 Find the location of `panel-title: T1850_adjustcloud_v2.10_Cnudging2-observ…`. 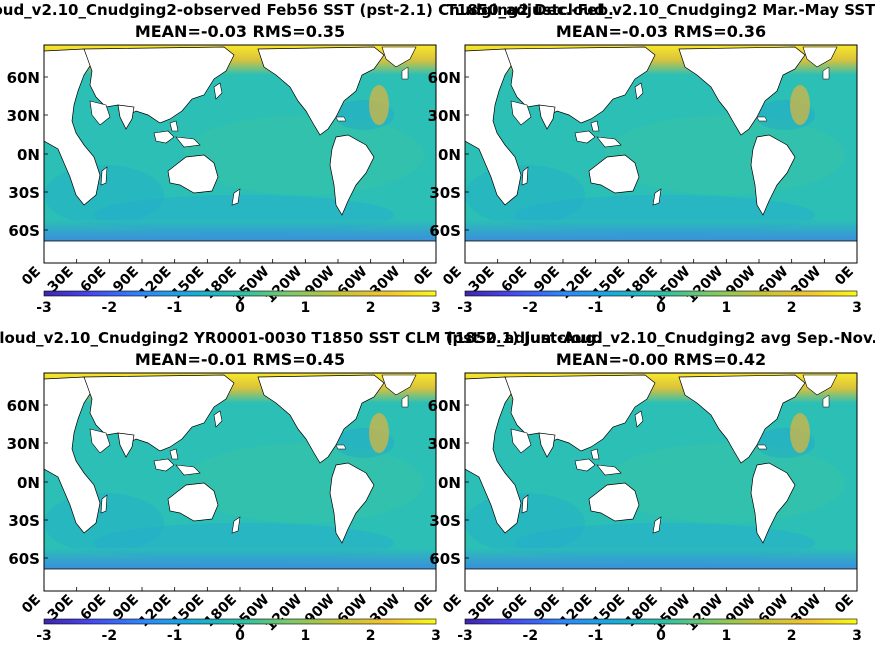

panel-title: T1850_adjustcloud_v2.10_Cnudging2-observ… is located at coordinates (307, 10).